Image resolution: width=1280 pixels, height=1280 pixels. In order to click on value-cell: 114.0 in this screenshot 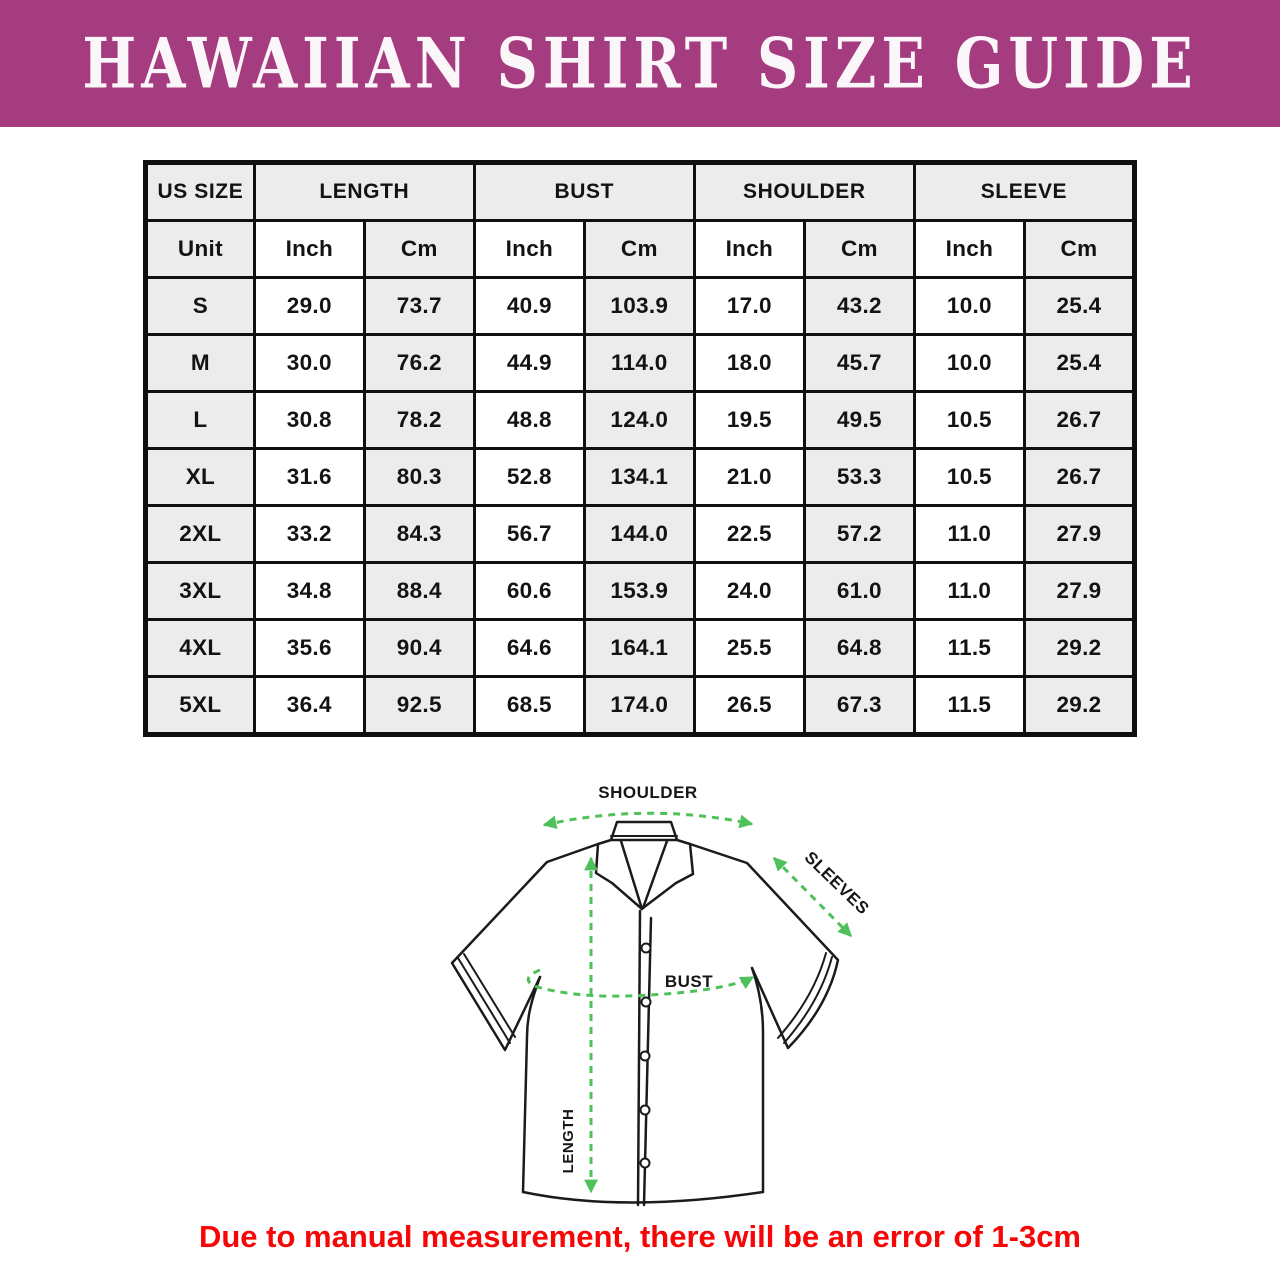, I will do `click(639, 363)`.